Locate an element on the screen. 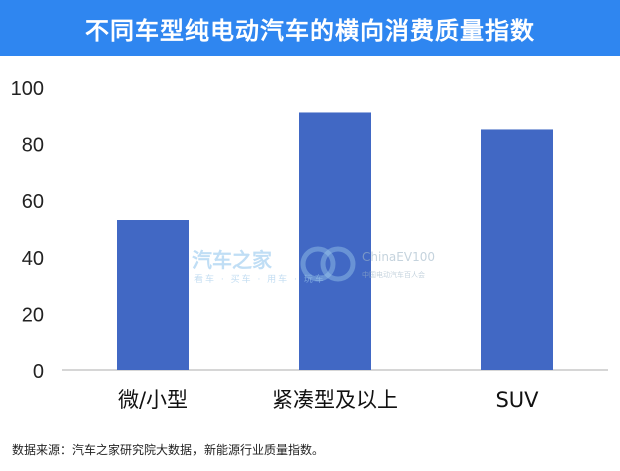 The width and height of the screenshot is (620, 471). watermark-partner: ChinaEV100 is located at coordinates (398, 257).